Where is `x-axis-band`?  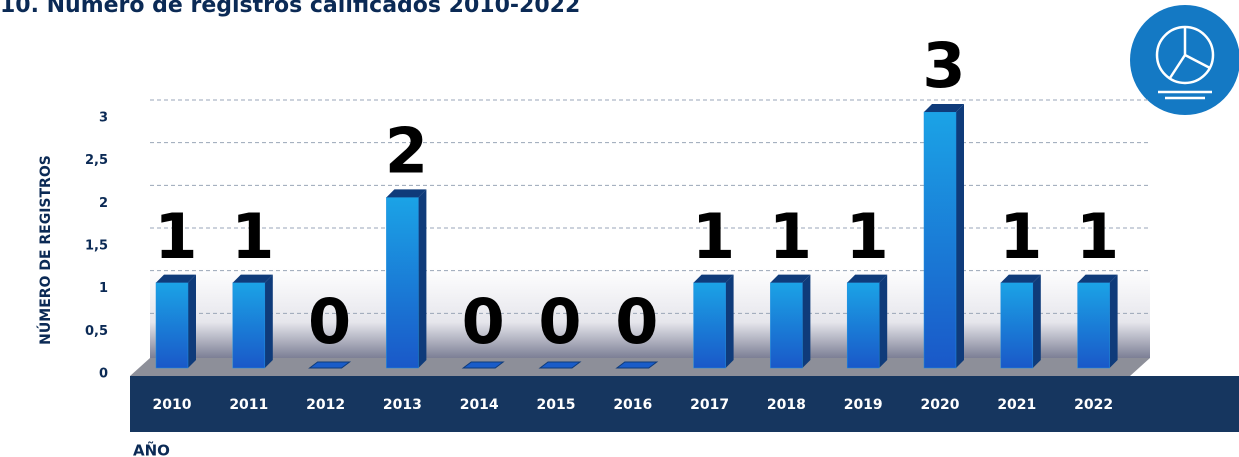
x-axis-band is located at coordinates (684, 404).